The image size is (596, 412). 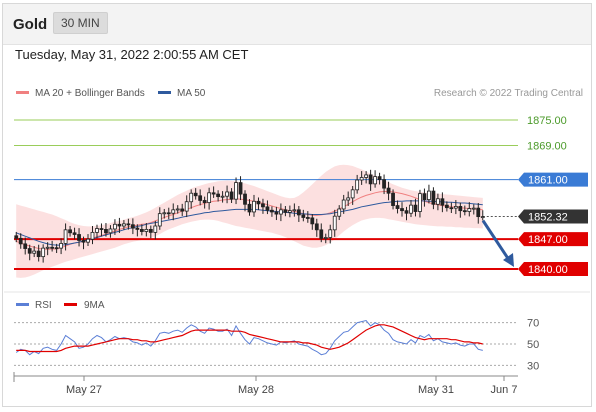 I want to click on ma20-legend-label: MA 20 + Bollinger Bands, so click(x=90, y=93).